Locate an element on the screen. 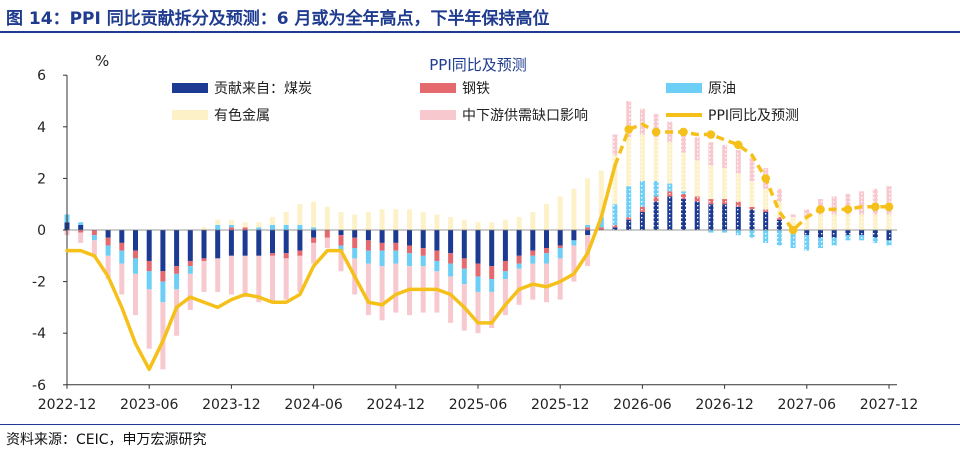  x-tick-label-10: 2027-12 is located at coordinates (889, 405).